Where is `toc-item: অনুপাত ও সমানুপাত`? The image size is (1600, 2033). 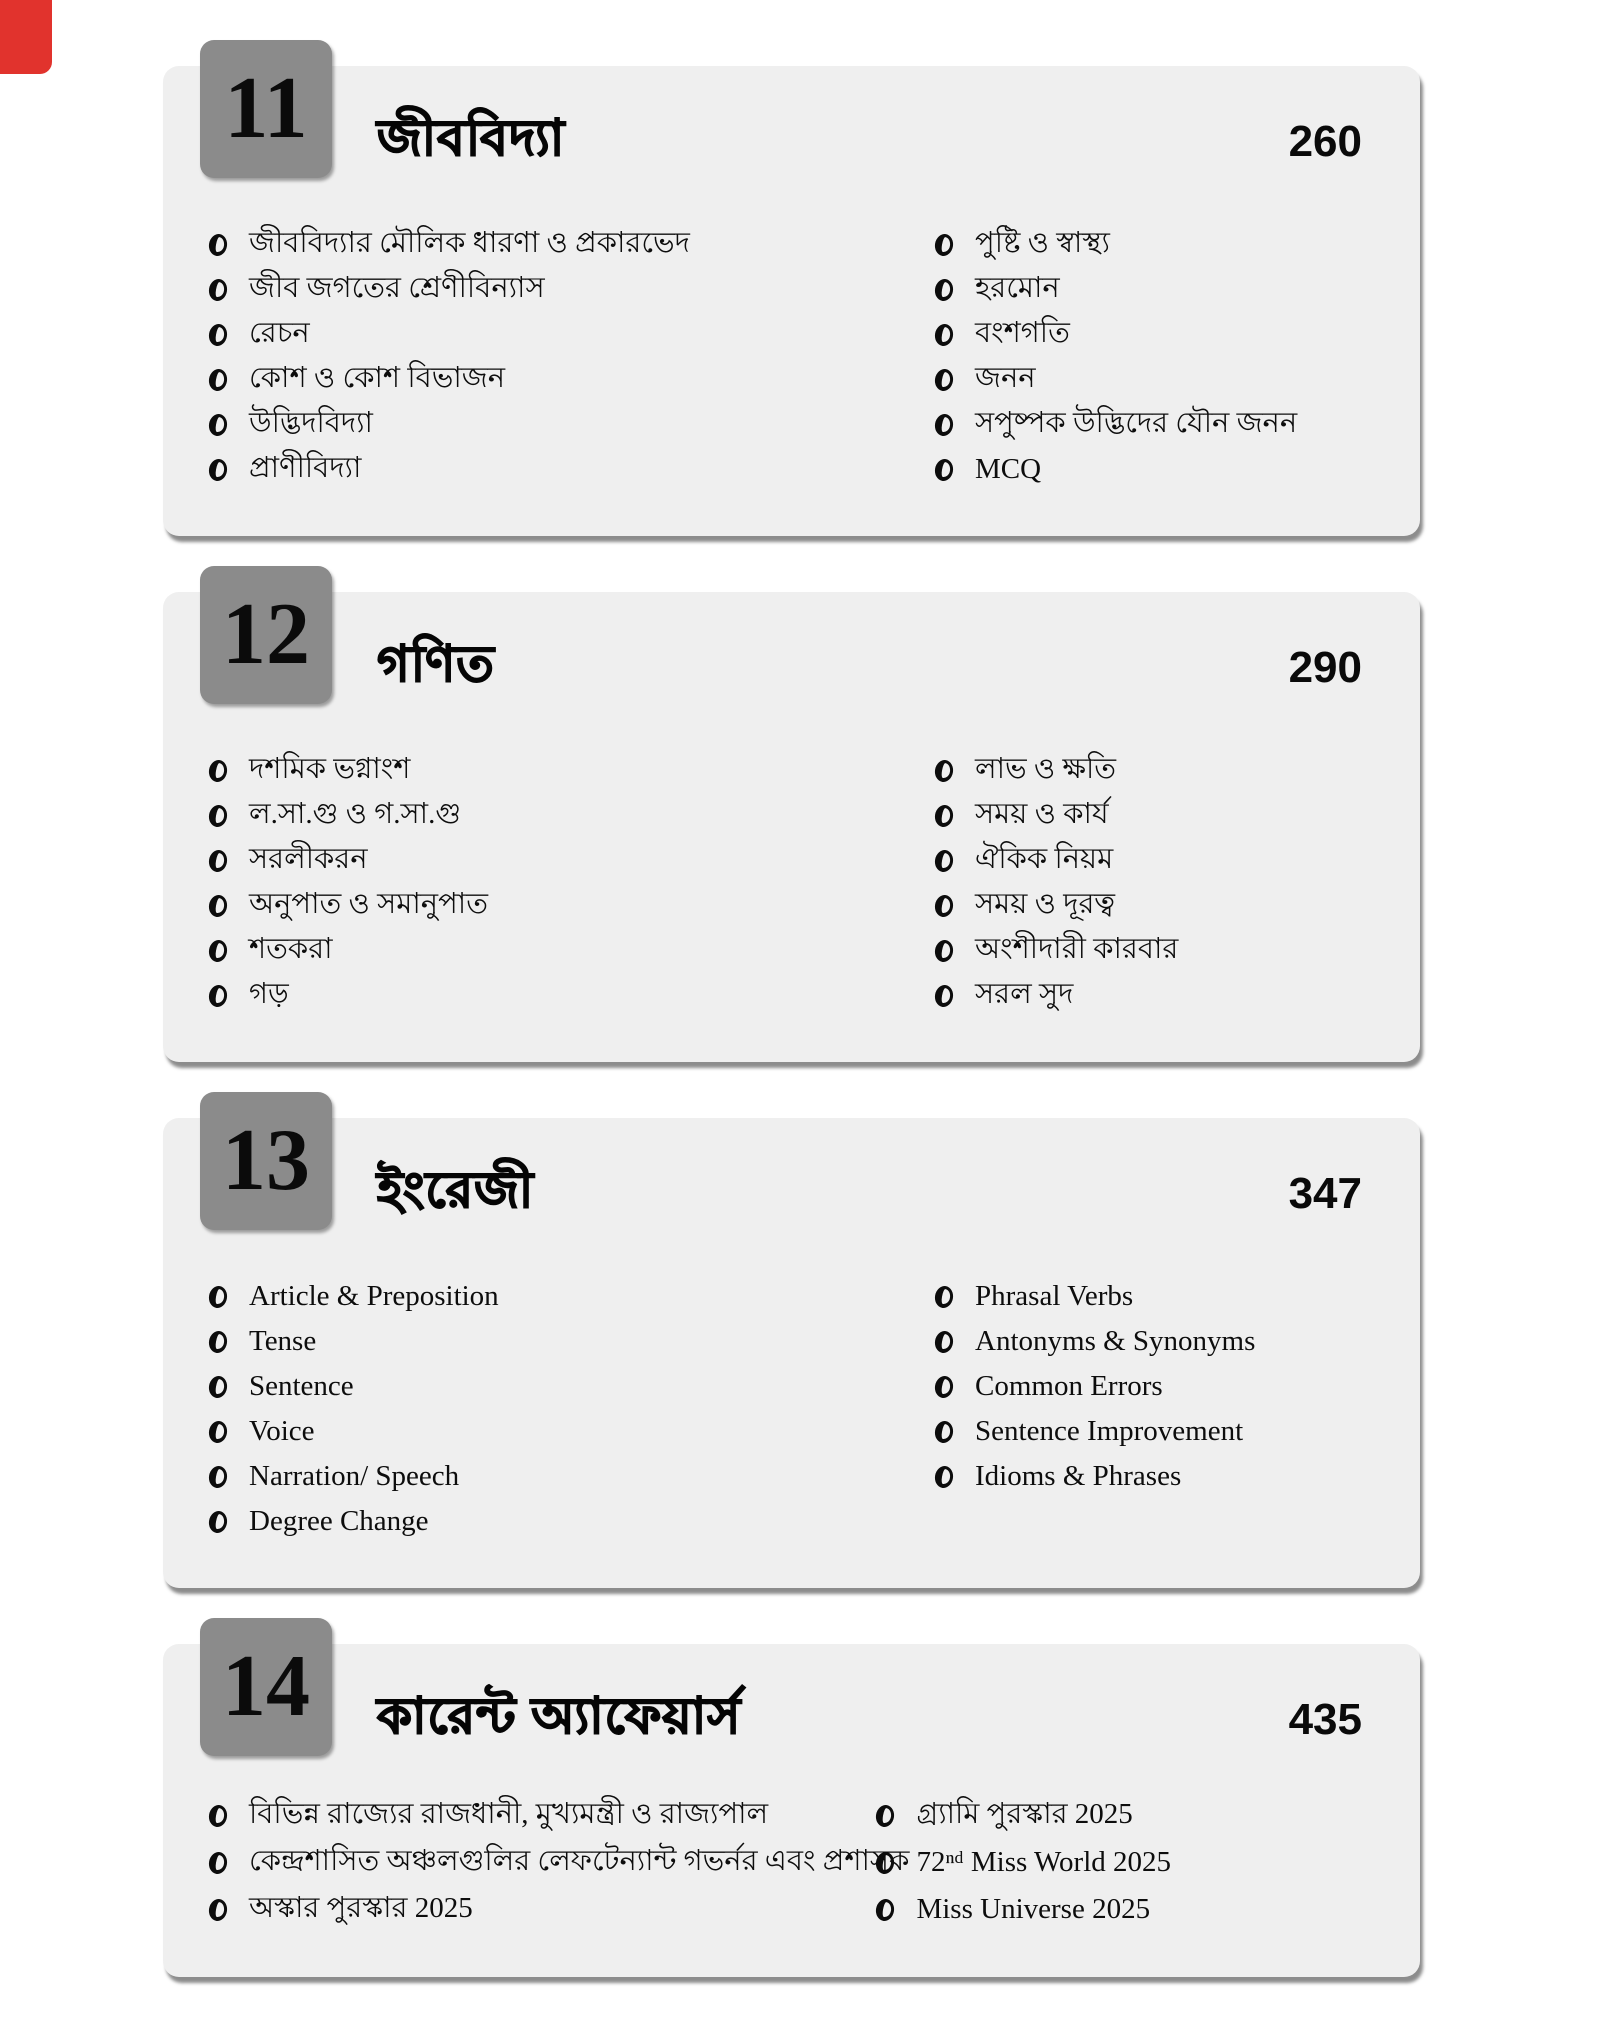
toc-item: অনুপাত ও সমানুপাত is located at coordinates (571, 905).